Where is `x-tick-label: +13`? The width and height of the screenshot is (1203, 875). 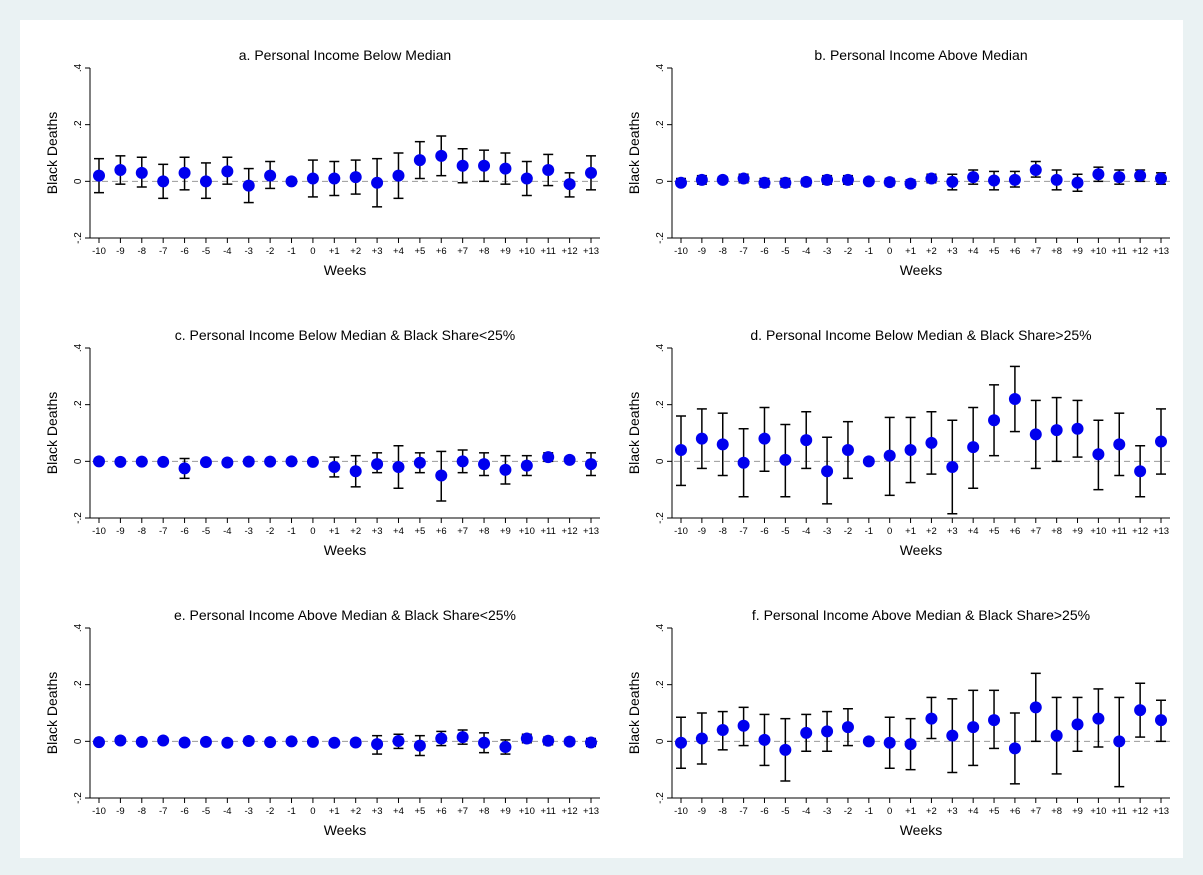 x-tick-label: +13 is located at coordinates (1161, 531).